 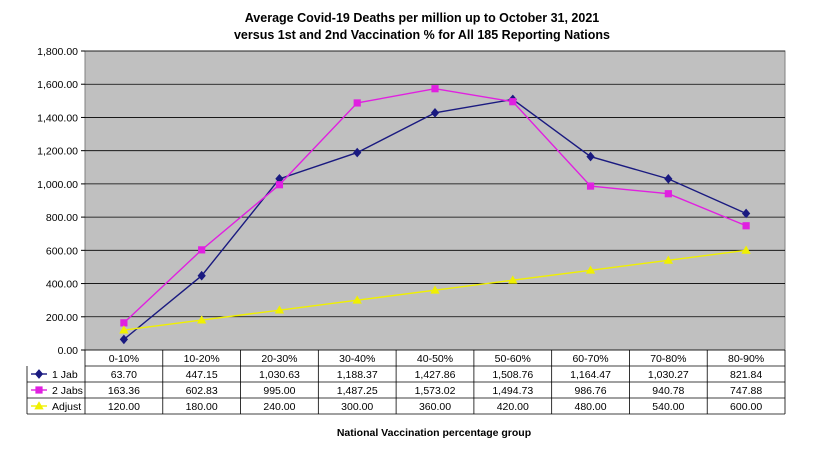 What do you see at coordinates (668, 375) in the screenshot?
I see `data-label-s1: 1,030.27` at bounding box center [668, 375].